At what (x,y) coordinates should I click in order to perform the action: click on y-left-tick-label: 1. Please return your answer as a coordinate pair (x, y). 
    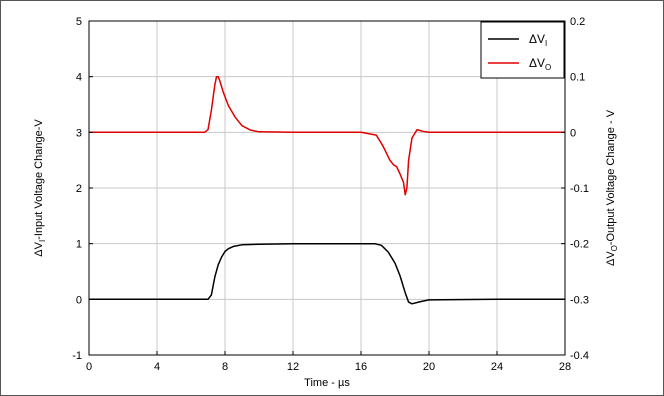
    Looking at the image, I should click on (79, 245).